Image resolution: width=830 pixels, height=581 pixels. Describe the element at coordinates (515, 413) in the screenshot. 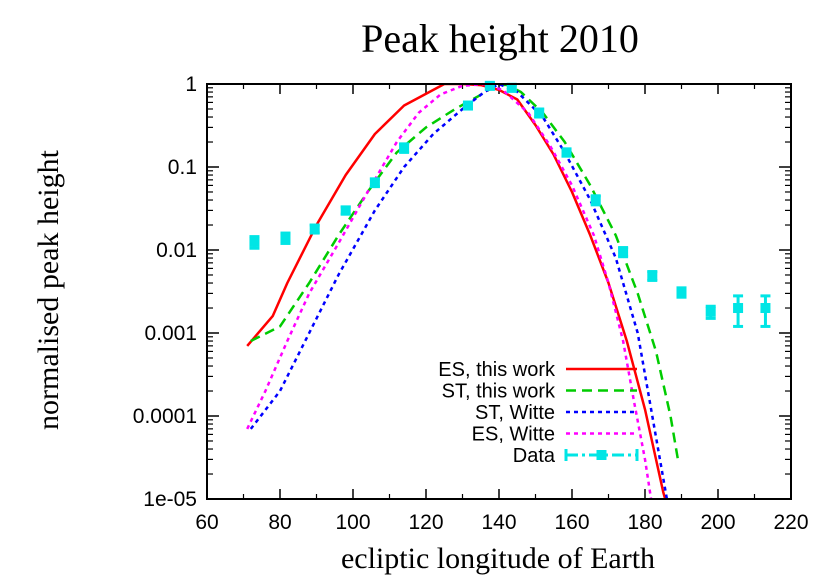

I see `legend-label: ST, Witte` at that location.